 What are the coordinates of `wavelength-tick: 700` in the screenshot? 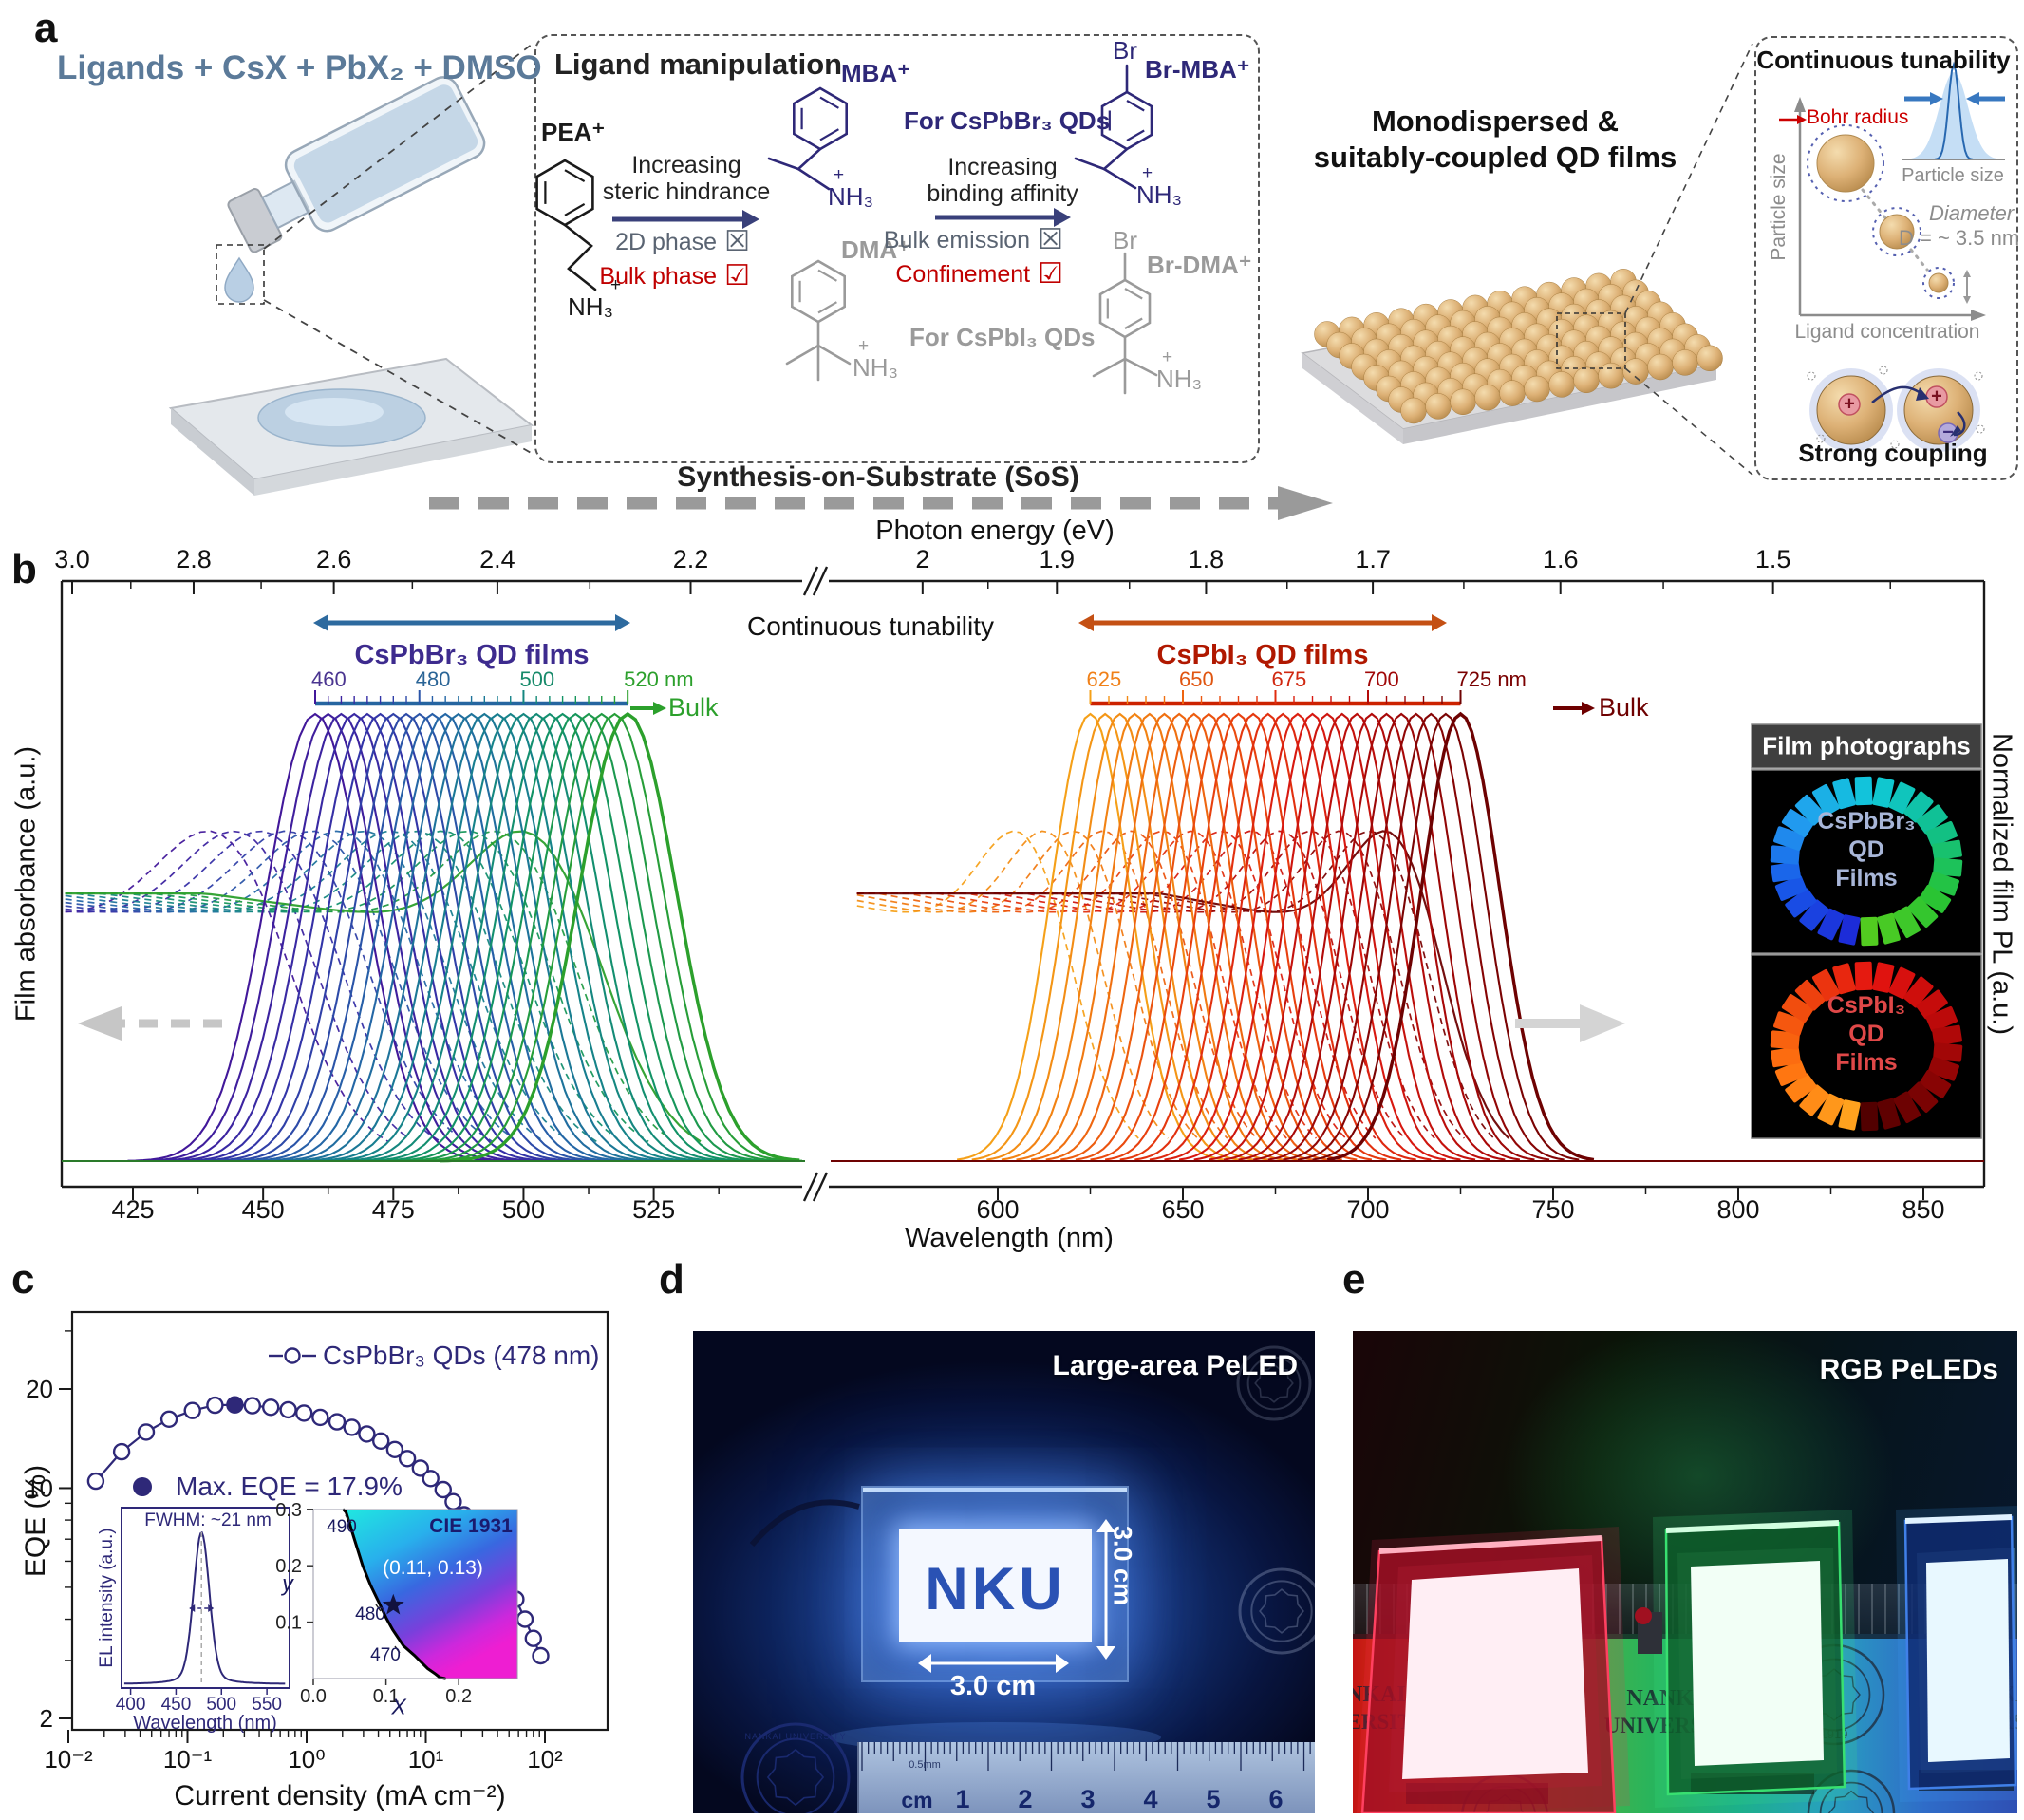 It's located at (1367, 1209).